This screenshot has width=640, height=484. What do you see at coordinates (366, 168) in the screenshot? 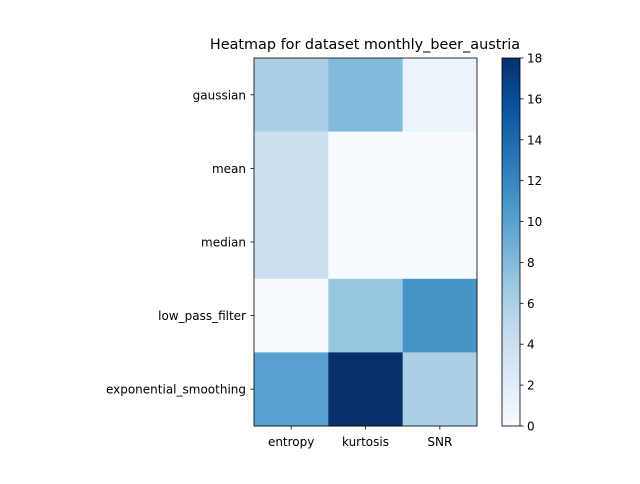
I see `heatmap-cell-mean-kurtosis` at bounding box center [366, 168].